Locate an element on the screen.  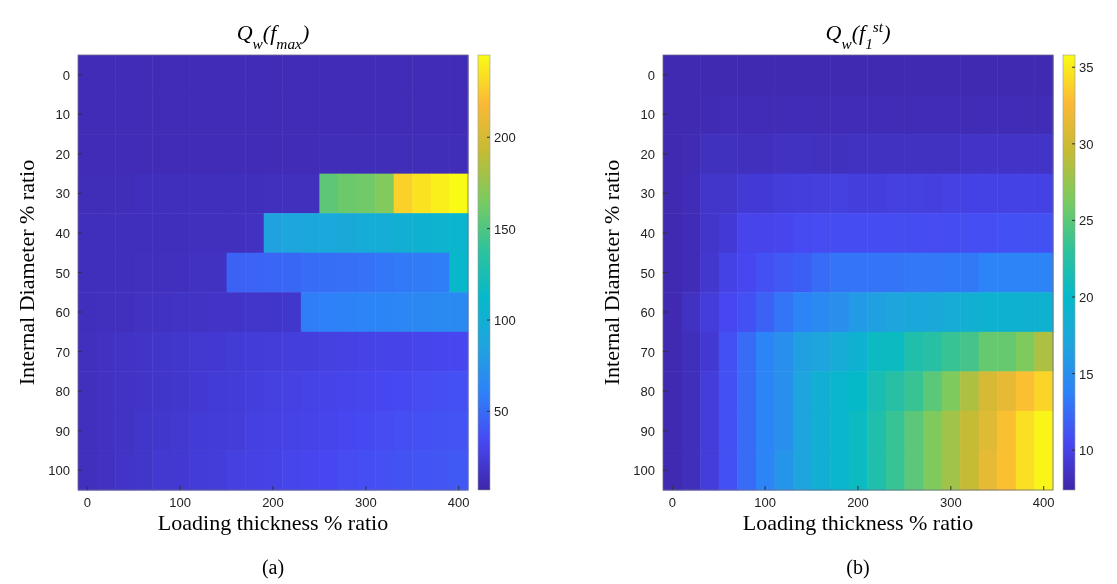
color-bar-label: 35 is located at coordinates (1086, 68).